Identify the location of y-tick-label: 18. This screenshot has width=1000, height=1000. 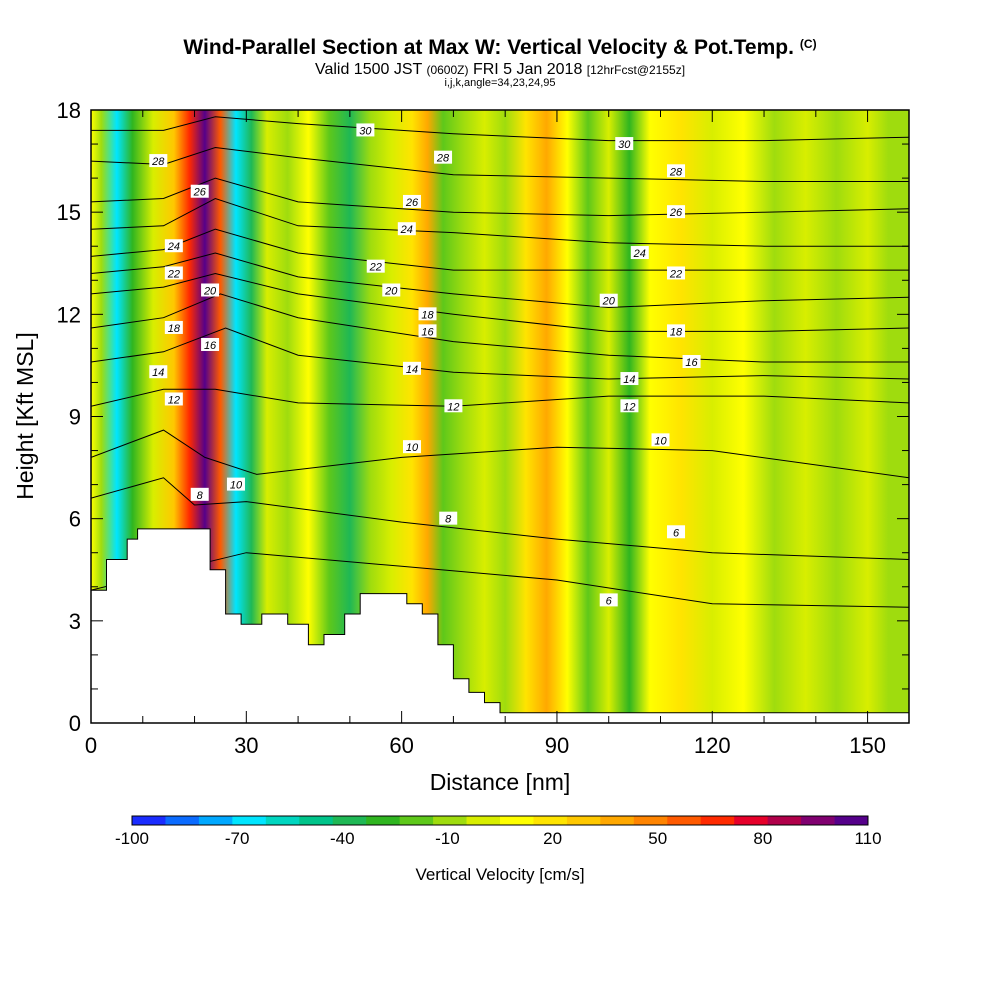
(69, 110).